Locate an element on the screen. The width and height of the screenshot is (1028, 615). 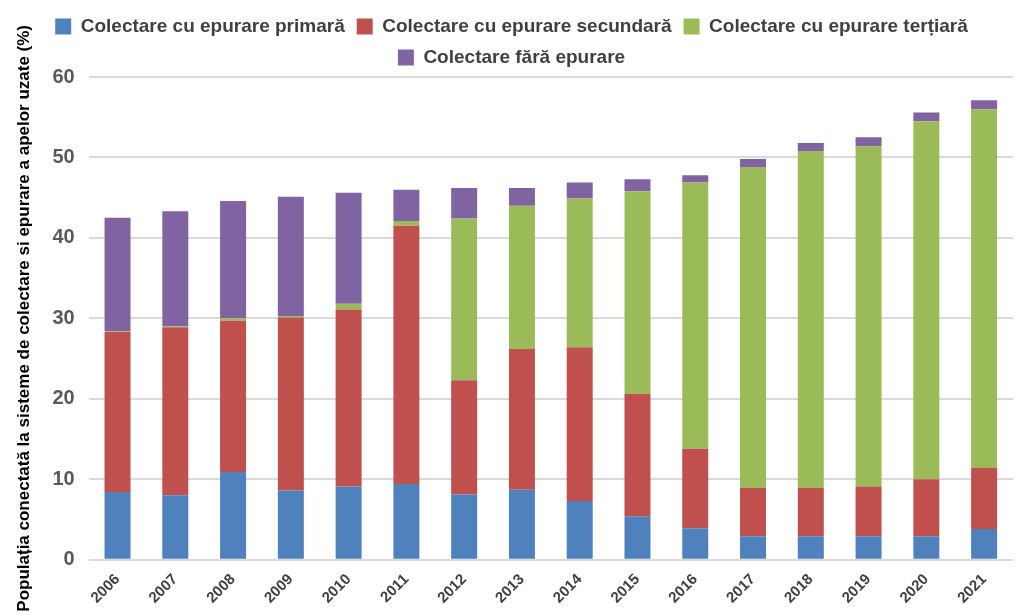
y-tick-label: 10 is located at coordinates (63, 477).